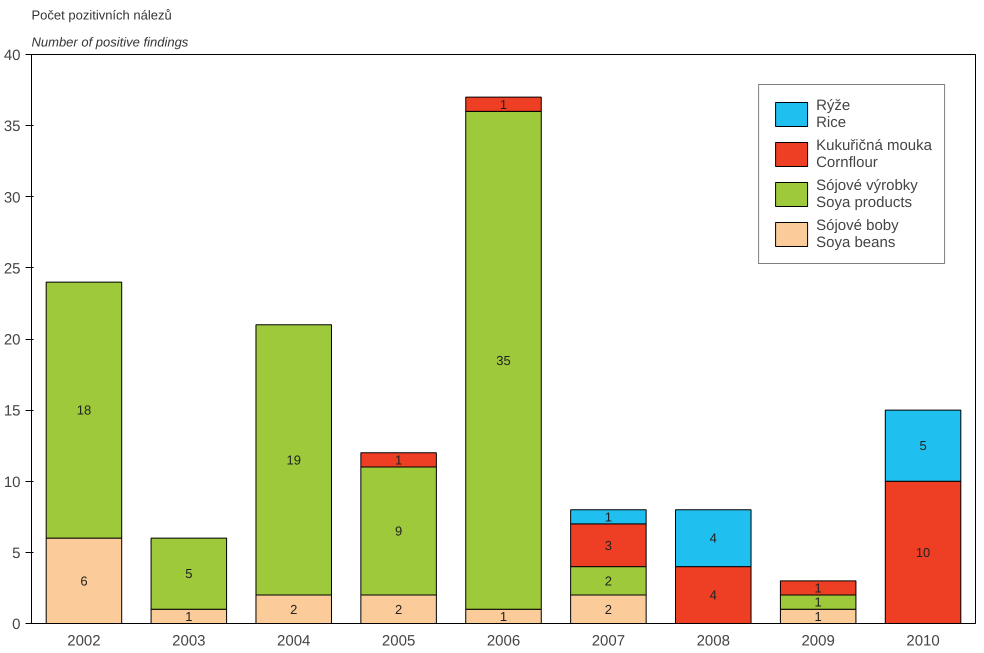 The image size is (984, 653). Describe the element at coordinates (84, 410) in the screenshot. I see `data-label: 18` at that location.